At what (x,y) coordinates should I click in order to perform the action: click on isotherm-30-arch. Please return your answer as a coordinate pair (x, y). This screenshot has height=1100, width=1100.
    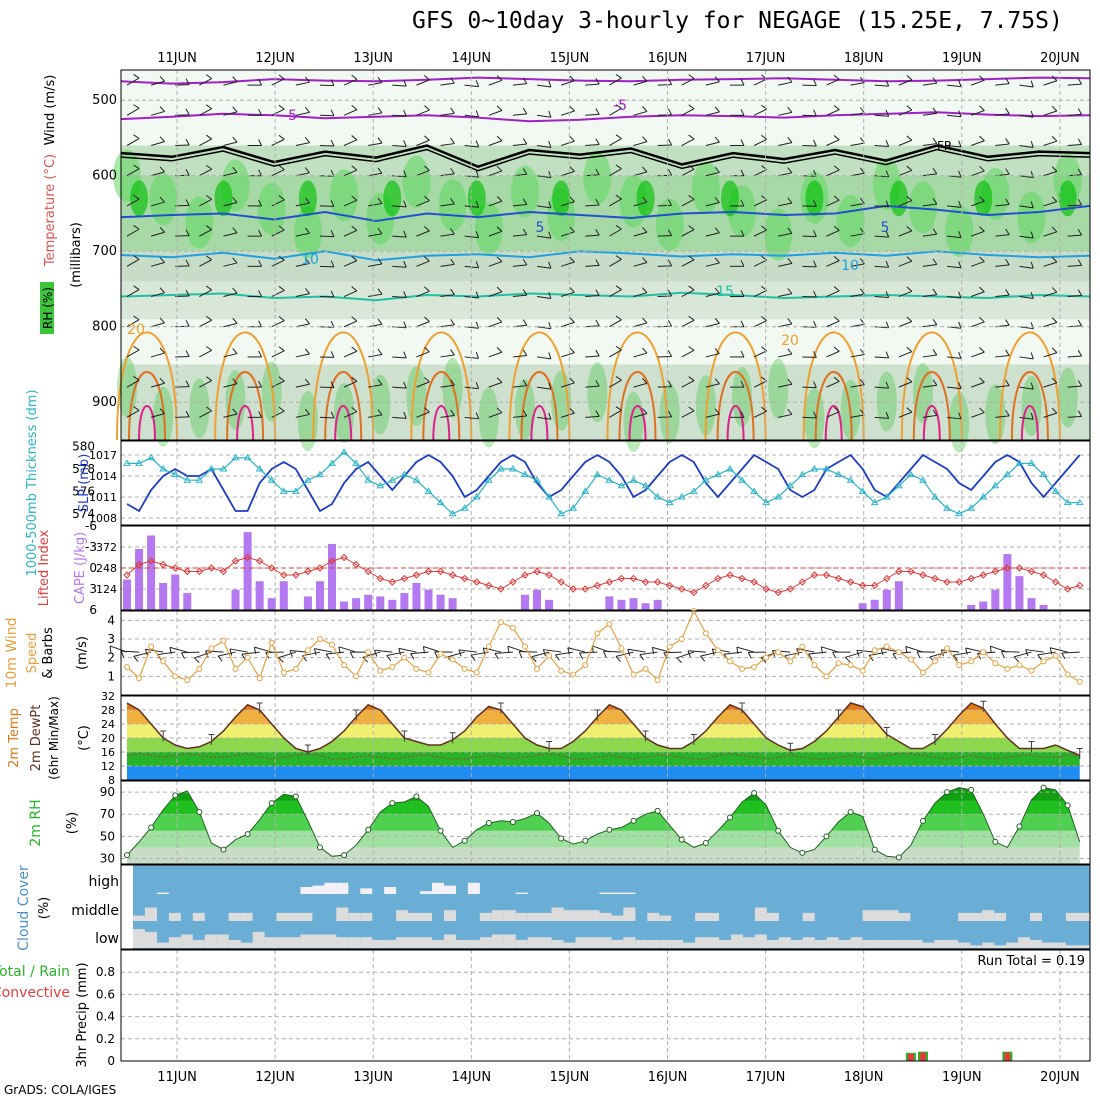
    Looking at the image, I should click on (245, 423).